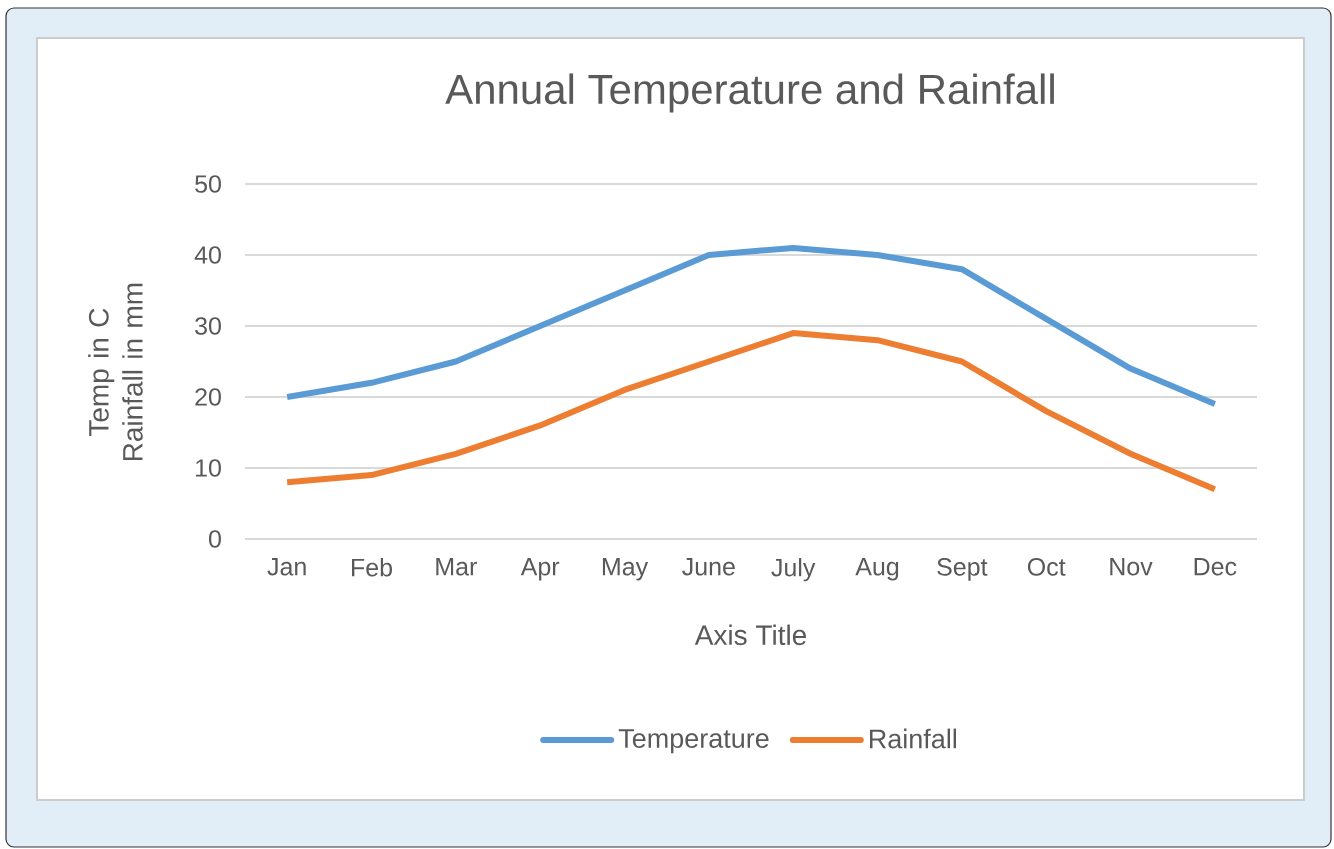 The width and height of the screenshot is (1334, 849). I want to click on x-tick-label: Dec, so click(1215, 567).